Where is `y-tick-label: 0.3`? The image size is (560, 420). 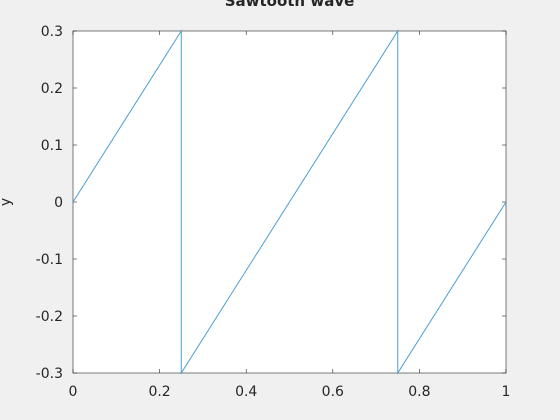 y-tick-label: 0.3 is located at coordinates (52, 32).